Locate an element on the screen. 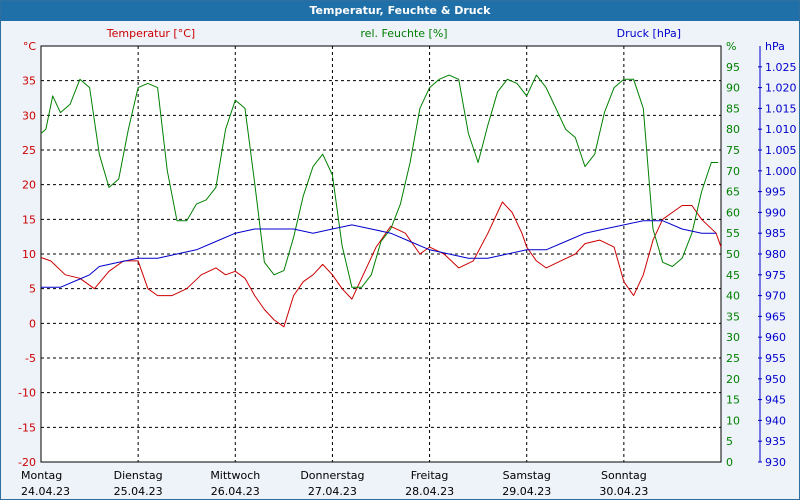 Image resolution: width=800 pixels, height=500 pixels. x-day-label: Samstag is located at coordinates (527, 475).